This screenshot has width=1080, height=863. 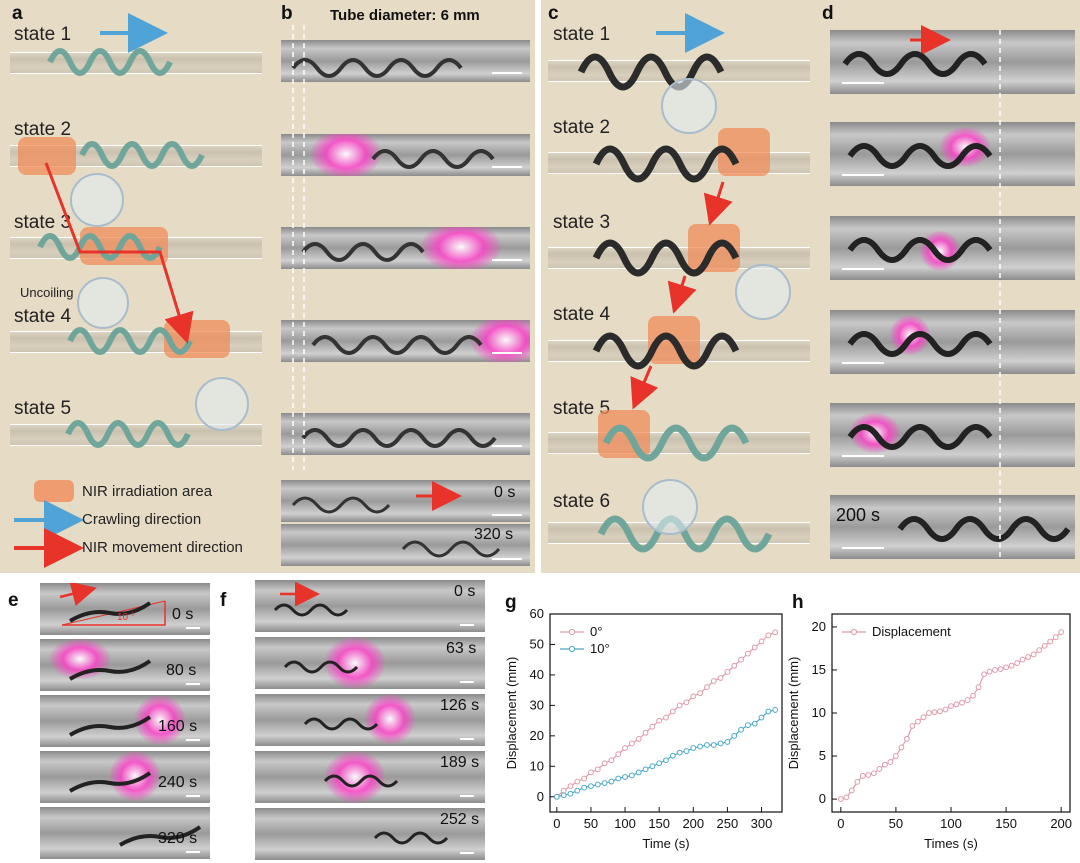 I want to click on chart-g-xtick-label: 150, so click(x=659, y=823).